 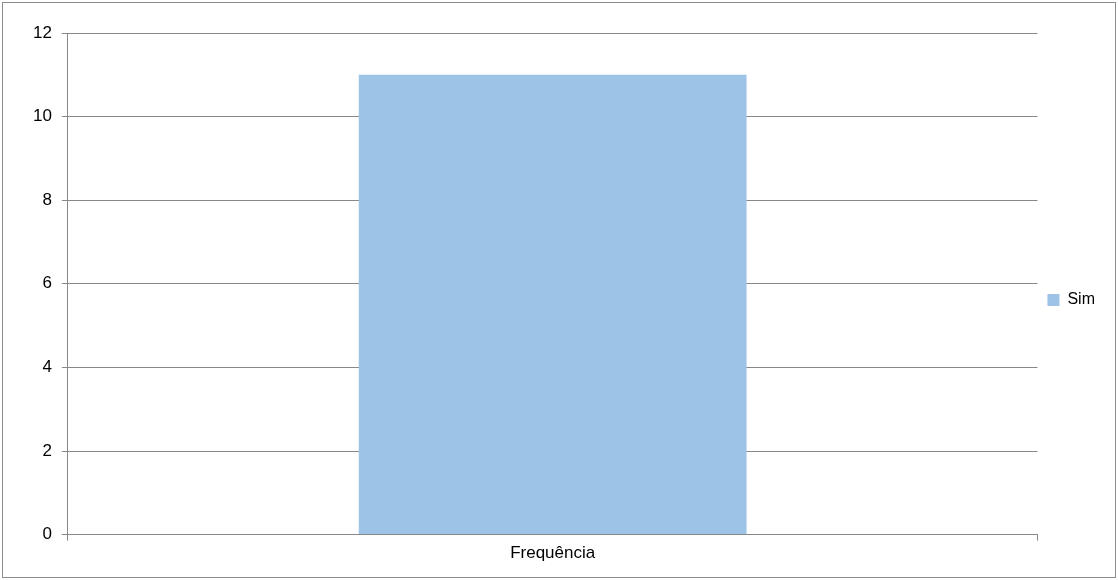 What do you see at coordinates (42, 116) in the screenshot?
I see `y-tick-label: 10` at bounding box center [42, 116].